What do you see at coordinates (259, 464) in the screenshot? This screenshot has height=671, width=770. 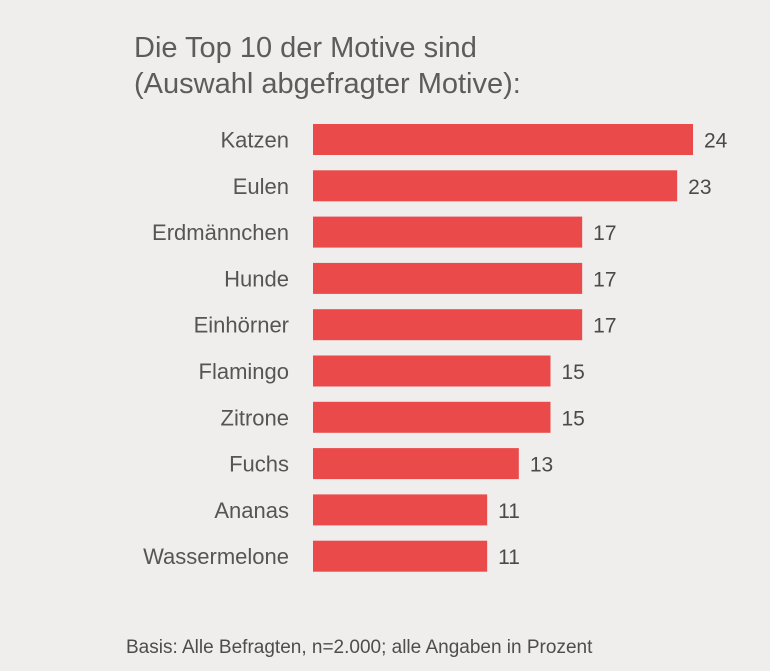 I see `category-label: Fuchs` at bounding box center [259, 464].